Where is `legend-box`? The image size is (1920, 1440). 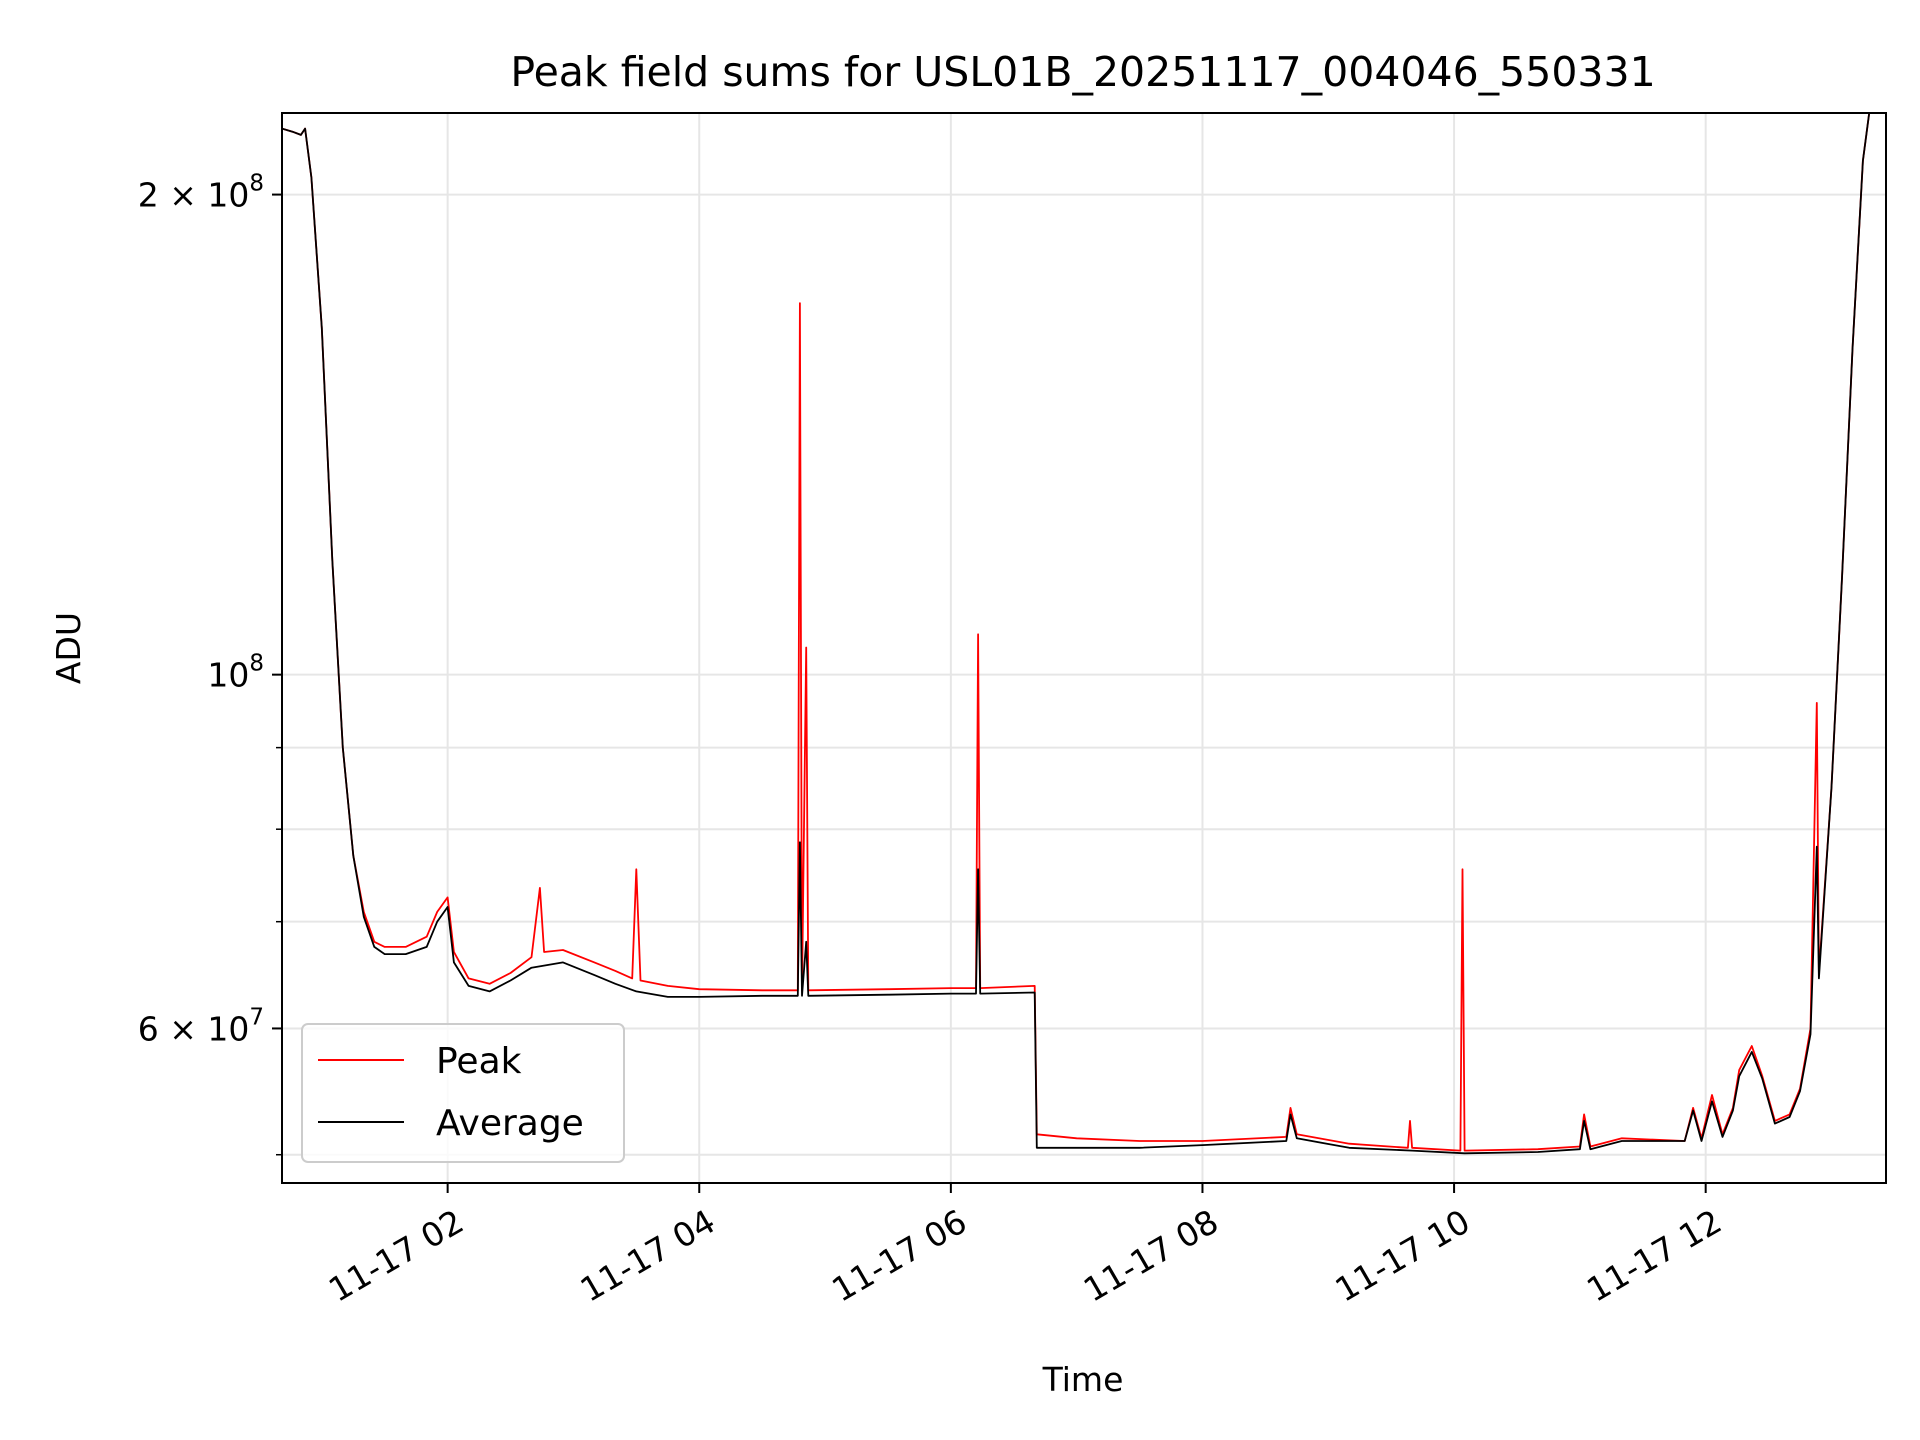
legend-box is located at coordinates (463, 1093).